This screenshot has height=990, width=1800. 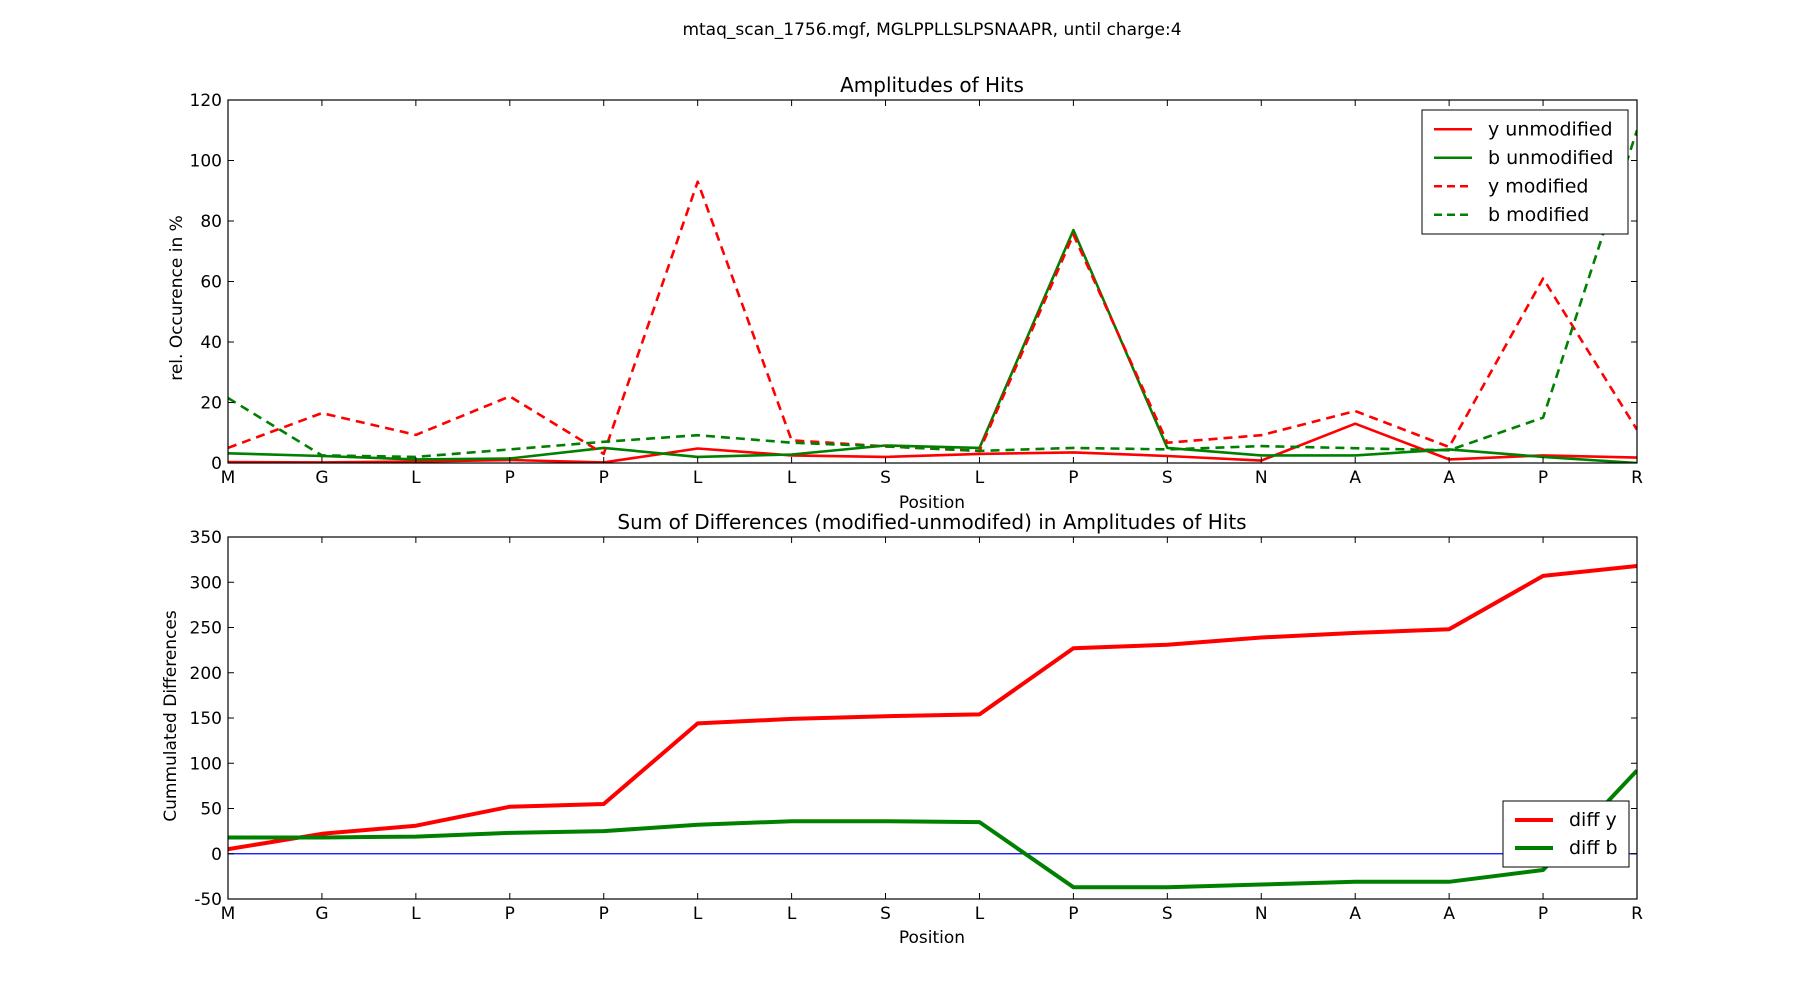 I want to click on series-line-diff-b, so click(x=932, y=829).